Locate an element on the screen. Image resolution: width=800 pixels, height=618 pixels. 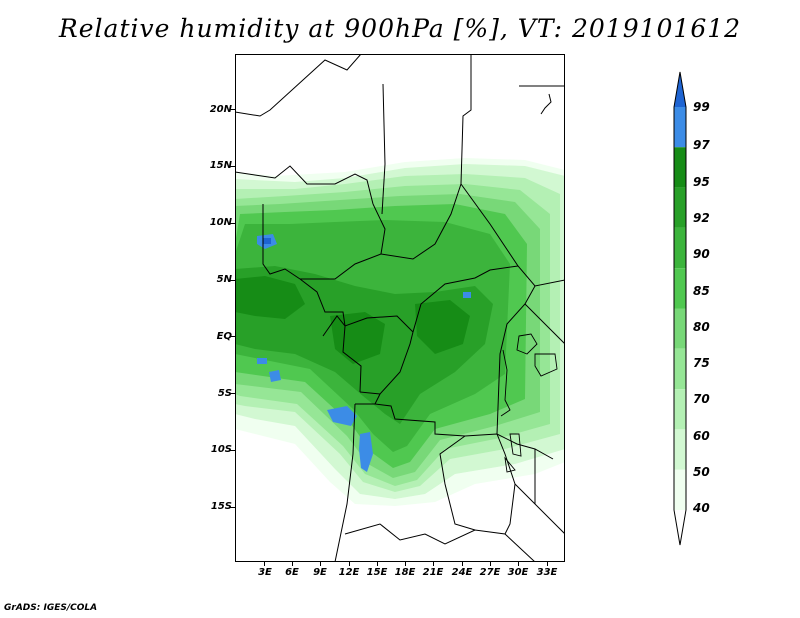
lat-label-15n: 15N is located at coordinates (220, 165).